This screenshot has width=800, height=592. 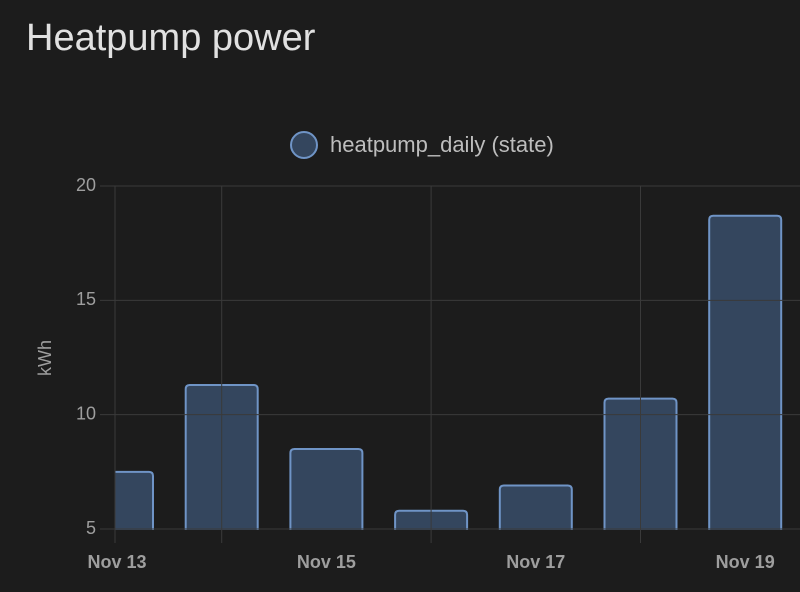 What do you see at coordinates (171, 38) in the screenshot?
I see `card-title: Heatpump power` at bounding box center [171, 38].